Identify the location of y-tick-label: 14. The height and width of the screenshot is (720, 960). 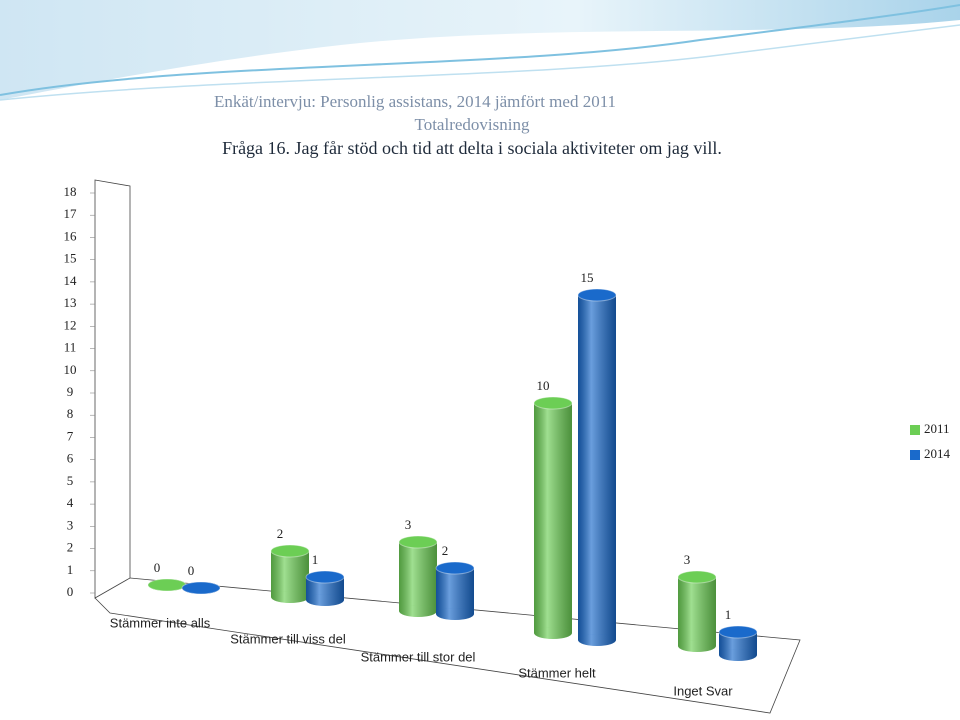
(71, 280).